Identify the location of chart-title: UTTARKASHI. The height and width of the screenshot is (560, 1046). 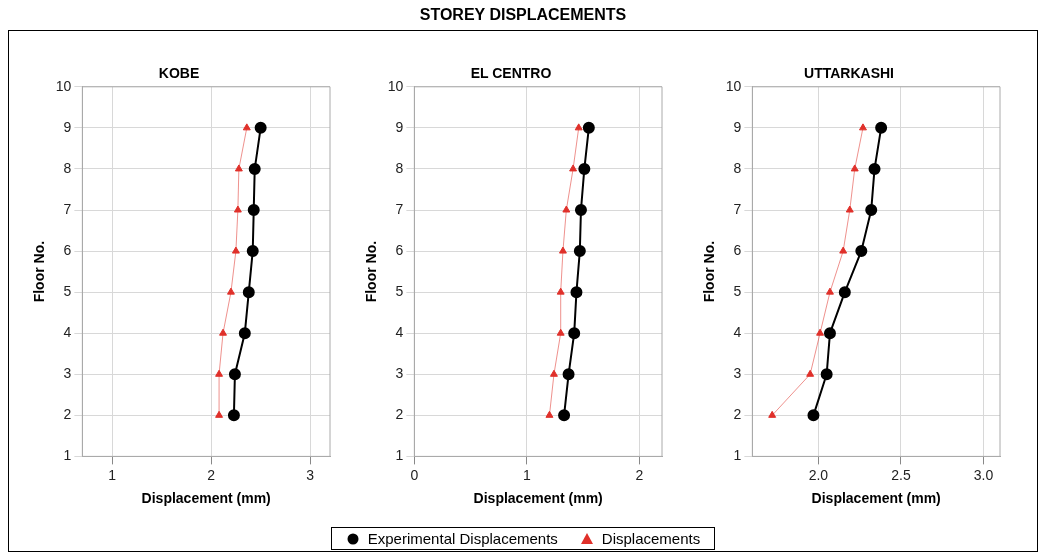
(849, 73).